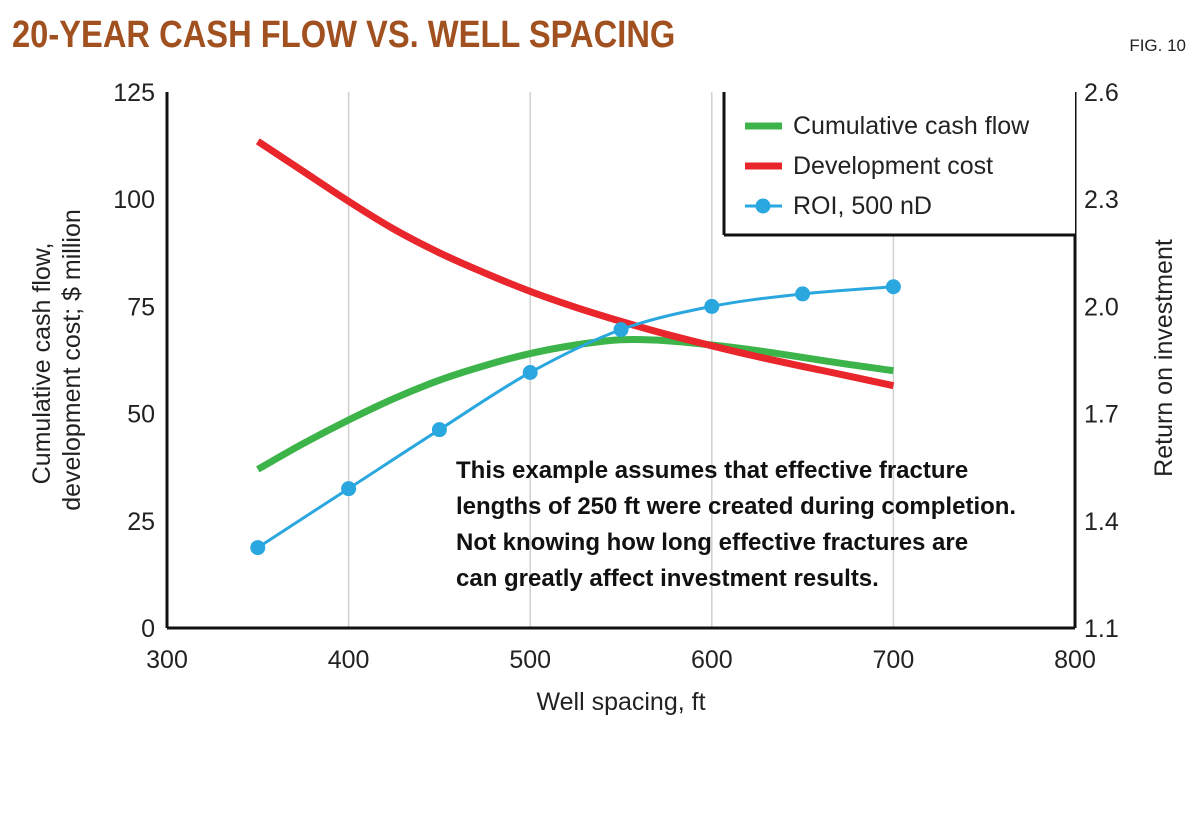 The height and width of the screenshot is (838, 1200). What do you see at coordinates (42, 364) in the screenshot?
I see `y-axis-label-line-1: Cumulative cash flow,` at bounding box center [42, 364].